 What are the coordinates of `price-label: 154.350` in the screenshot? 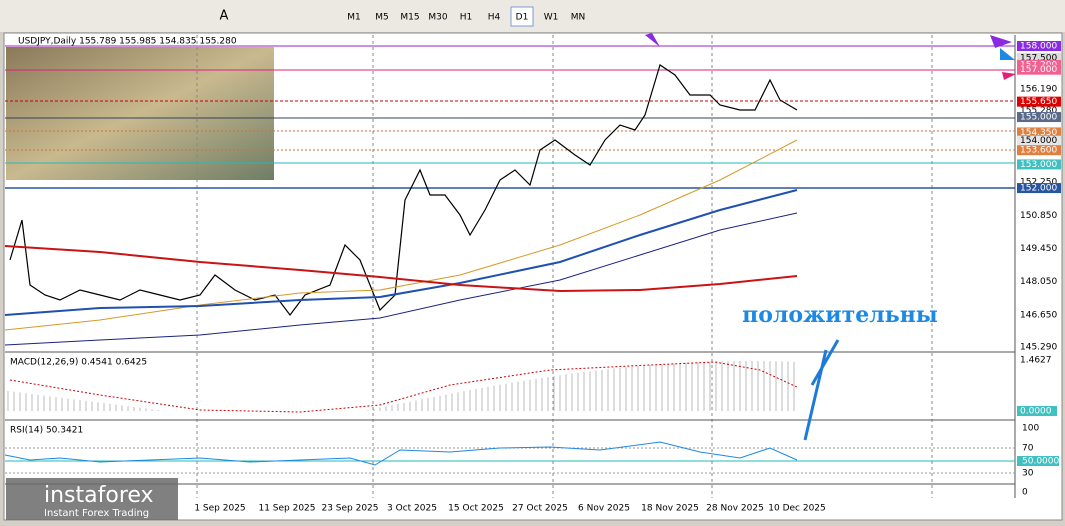 It's located at (1038, 133).